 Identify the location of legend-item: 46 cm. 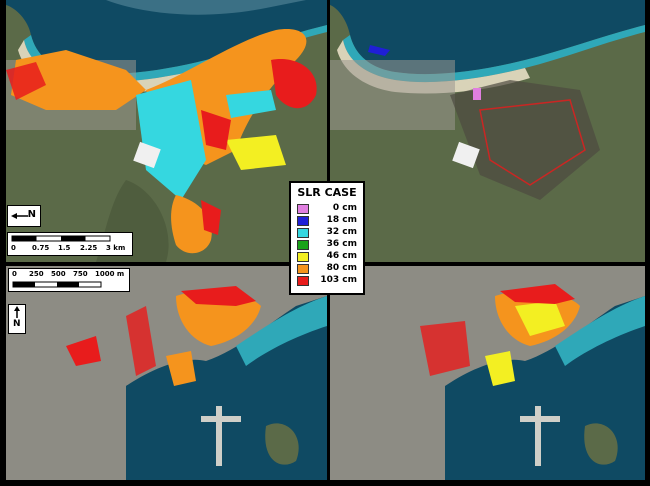
(328, 256).